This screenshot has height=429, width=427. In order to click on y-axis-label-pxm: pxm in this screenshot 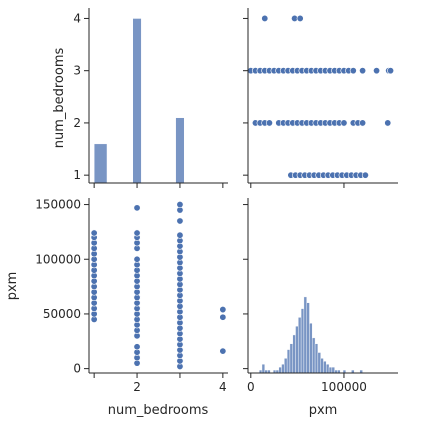, I will do `click(12, 286)`.